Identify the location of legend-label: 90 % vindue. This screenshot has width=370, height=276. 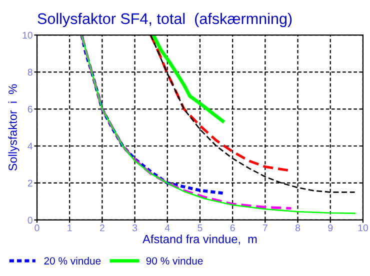
(174, 260).